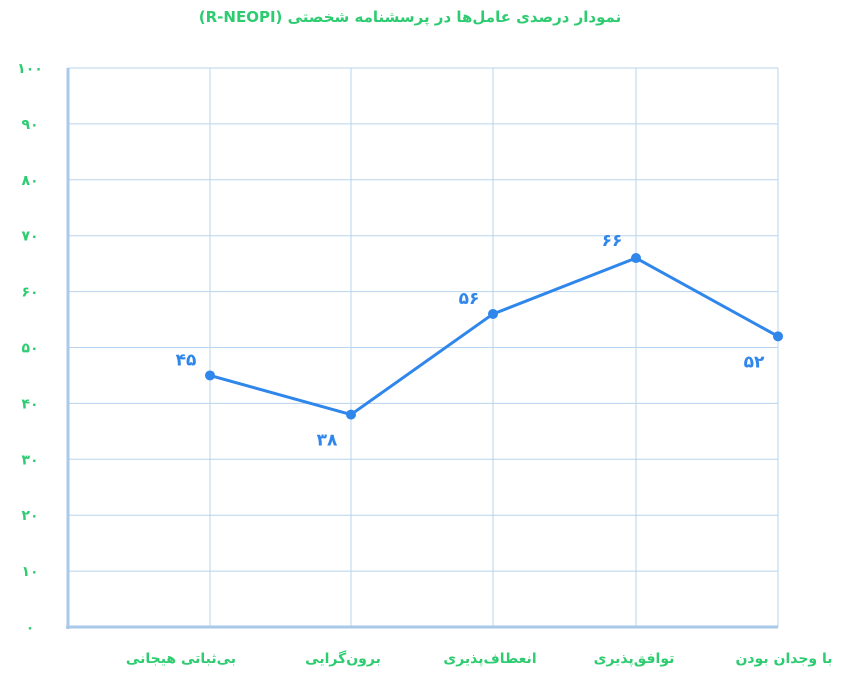 The image size is (847, 688). What do you see at coordinates (29, 293) in the screenshot?
I see `y-tick-label: ۶۰` at bounding box center [29, 293].